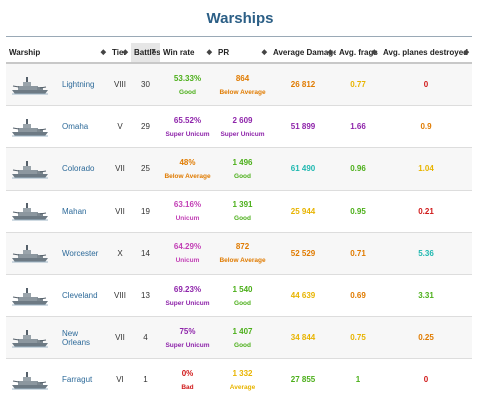  I want to click on avg-frags-value: 0.71, so click(358, 253).